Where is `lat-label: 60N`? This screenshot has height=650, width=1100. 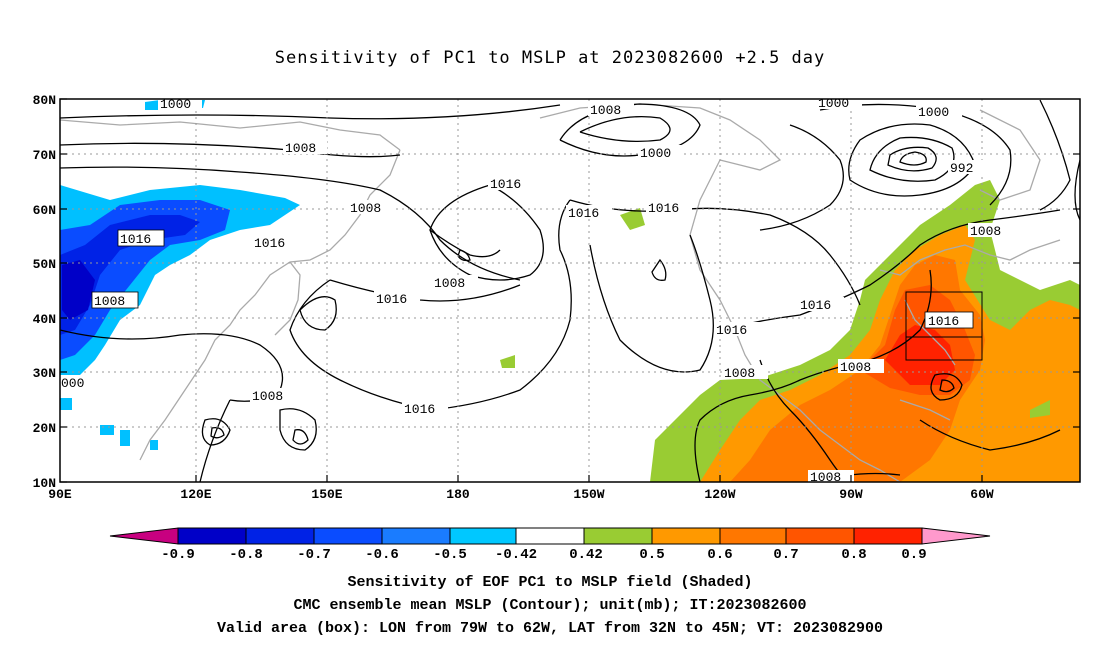 lat-label: 60N is located at coordinates (44, 210).